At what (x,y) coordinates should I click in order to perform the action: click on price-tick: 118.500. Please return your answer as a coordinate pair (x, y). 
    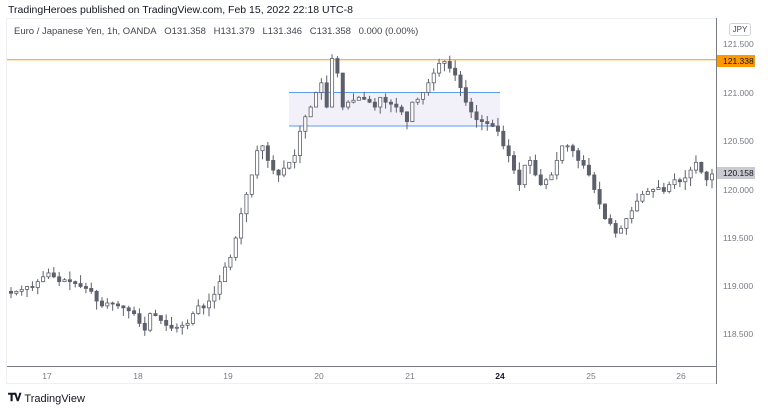
    Looking at the image, I should click on (738, 334).